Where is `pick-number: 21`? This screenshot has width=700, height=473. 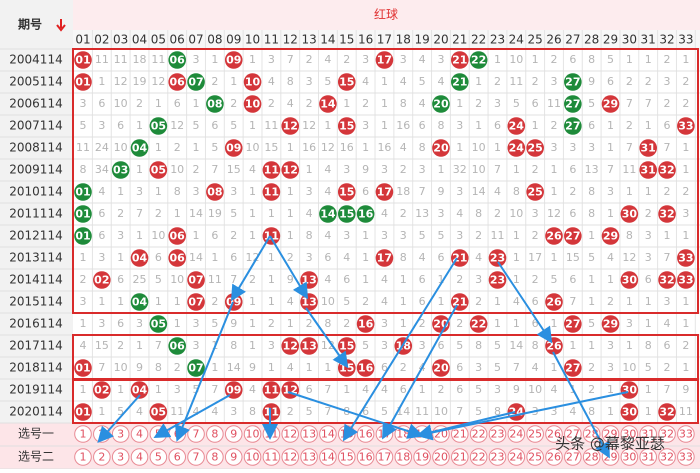 pick-number: 21 is located at coordinates (460, 434).